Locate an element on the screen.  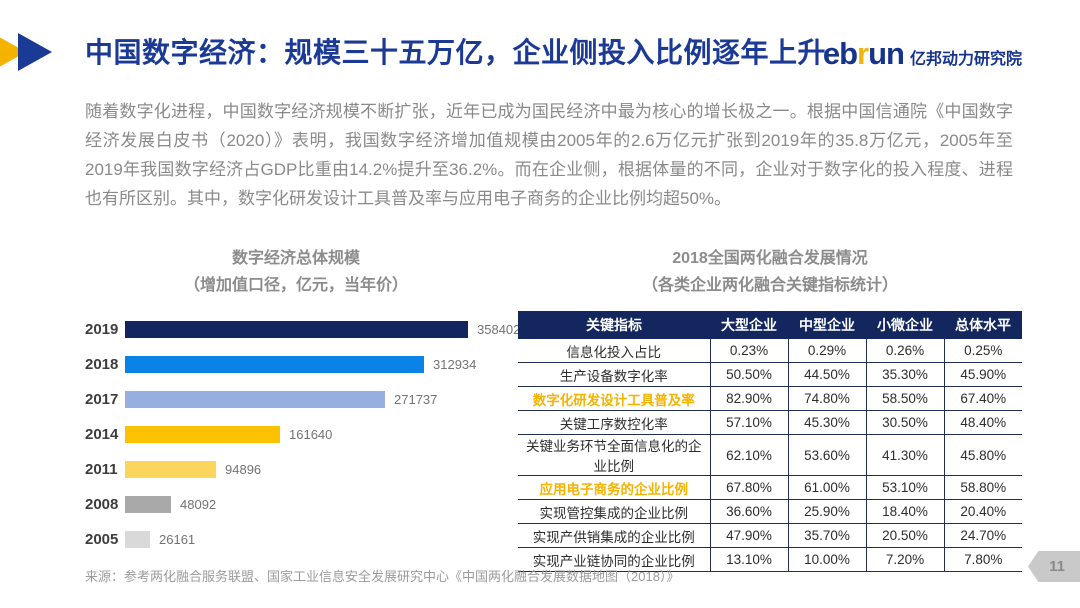
logo-wordmark: ebrun is located at coordinates (863, 54).